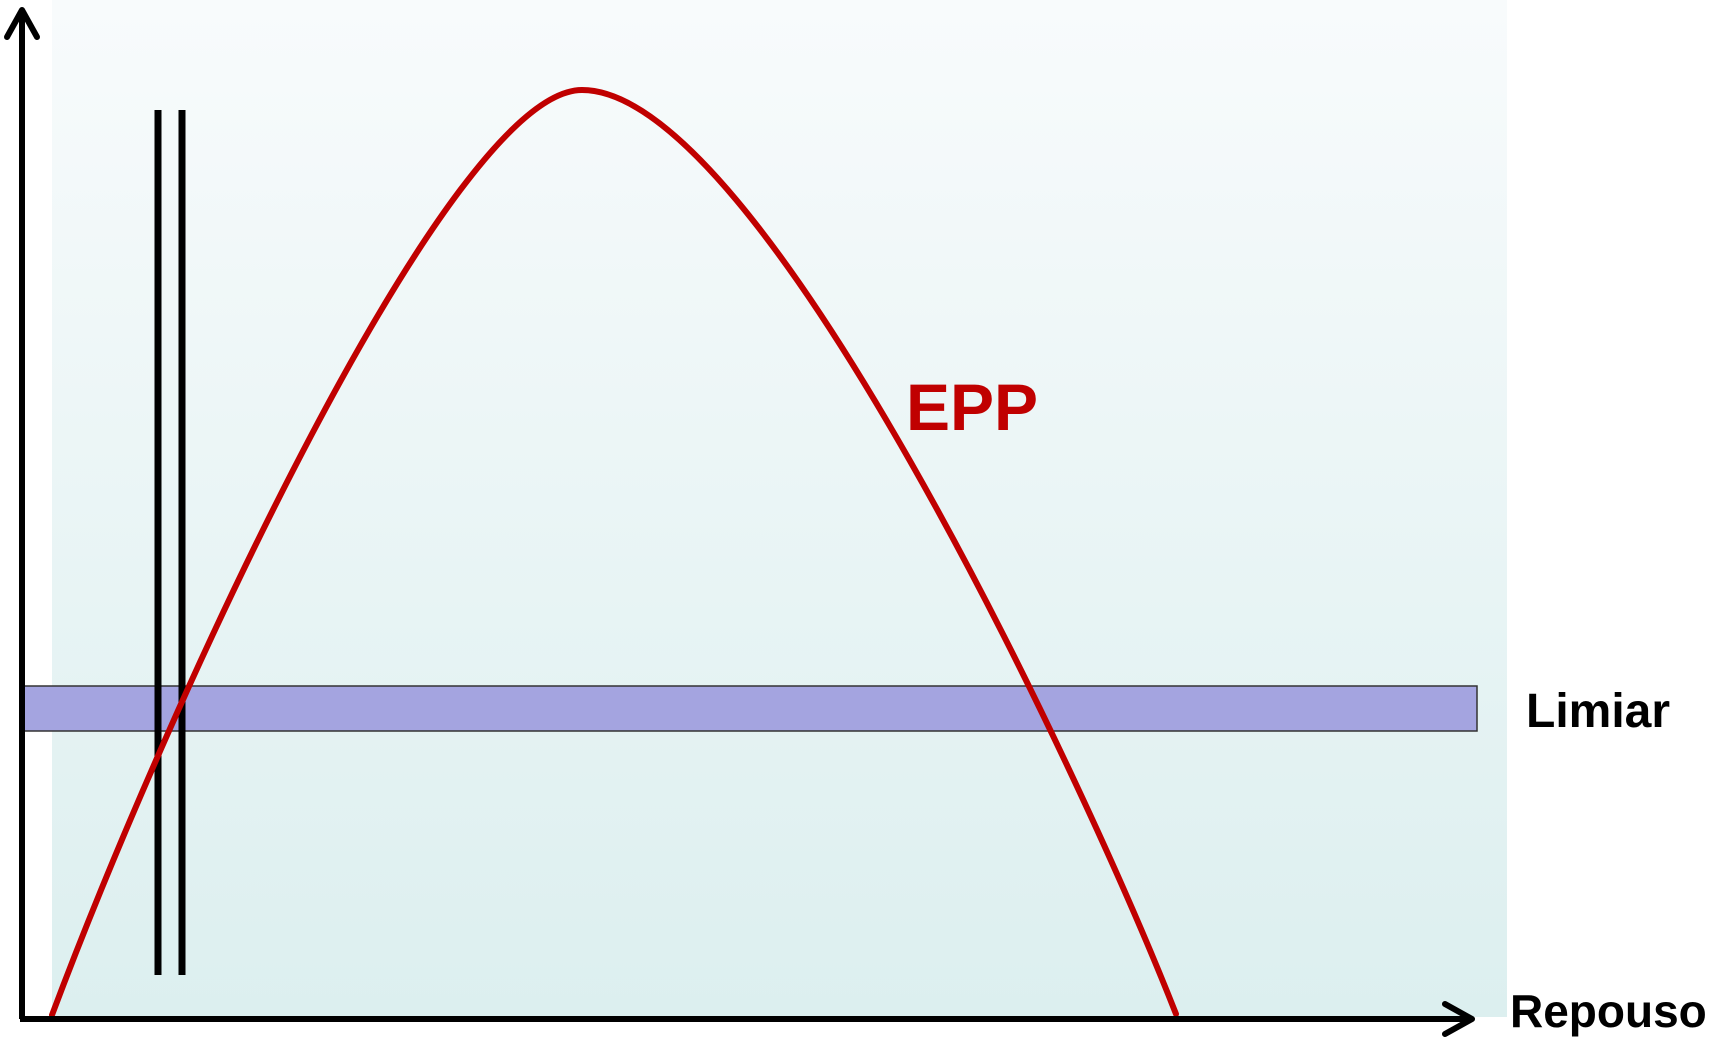  What do you see at coordinates (972, 407) in the screenshot?
I see `epp-label: EPP` at bounding box center [972, 407].